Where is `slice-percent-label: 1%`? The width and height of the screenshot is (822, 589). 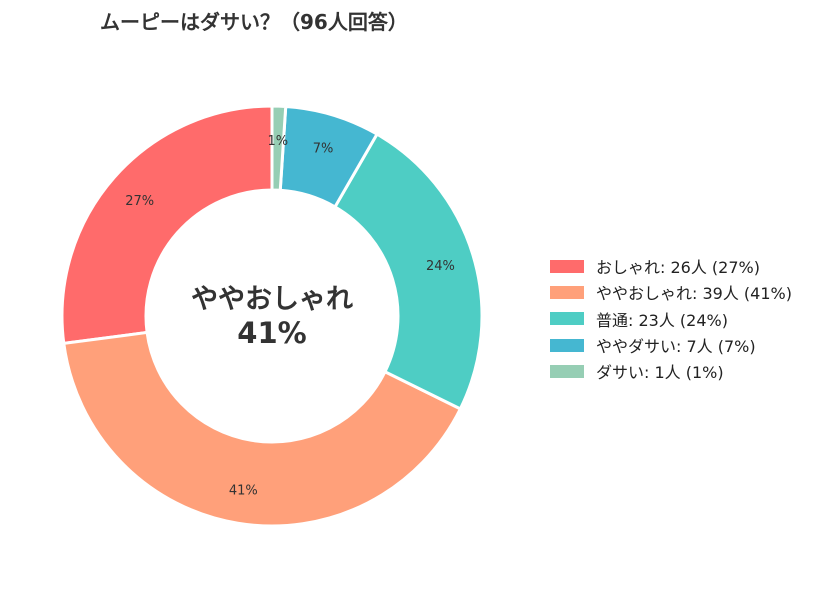 slice-percent-label: 1% is located at coordinates (277, 141).